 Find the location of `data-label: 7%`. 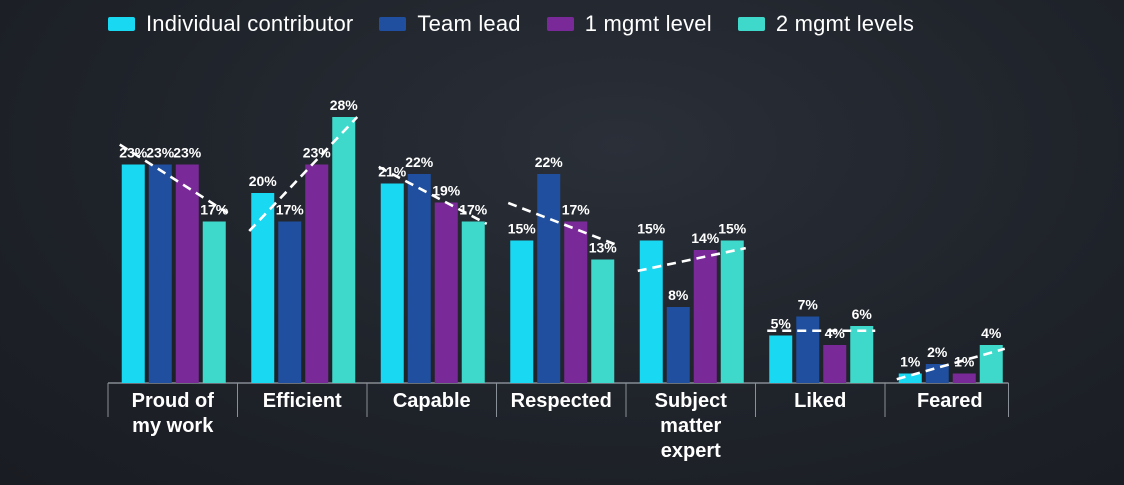

data-label: 7% is located at coordinates (808, 305).